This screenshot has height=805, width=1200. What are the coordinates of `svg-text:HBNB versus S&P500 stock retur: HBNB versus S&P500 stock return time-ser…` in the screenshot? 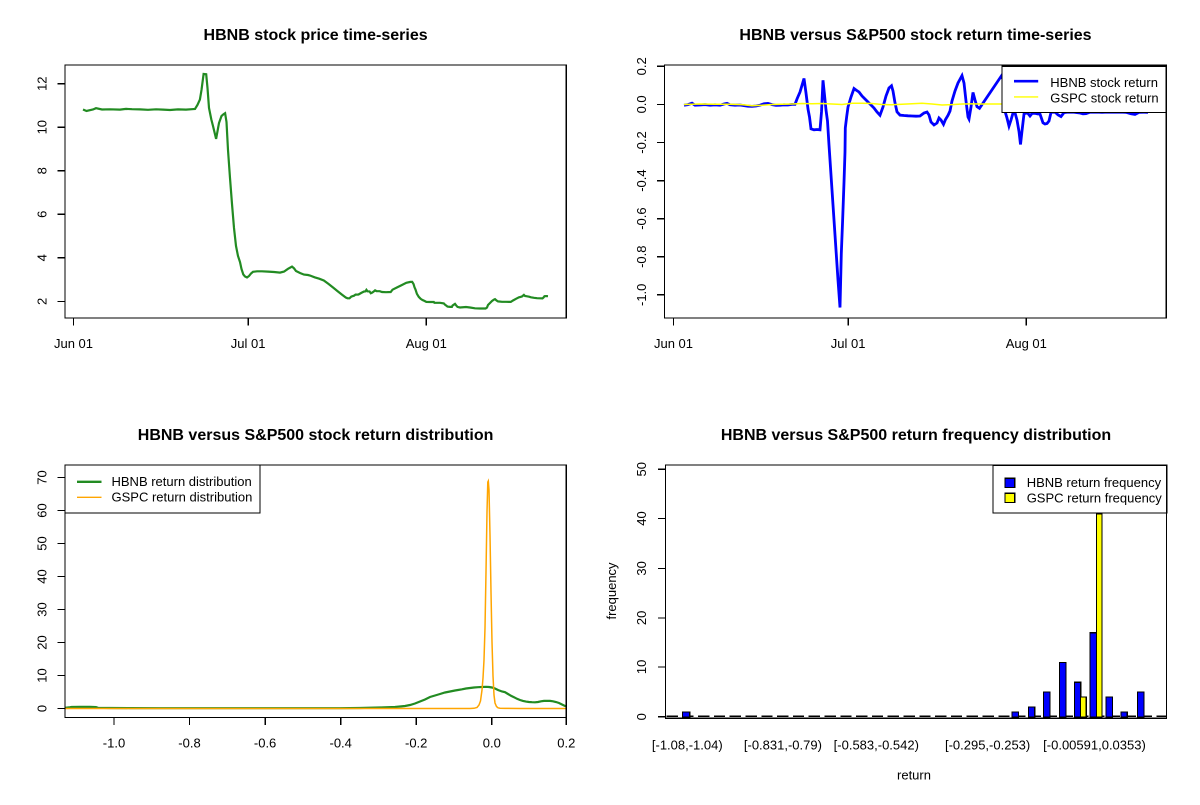 It's located at (915, 35).